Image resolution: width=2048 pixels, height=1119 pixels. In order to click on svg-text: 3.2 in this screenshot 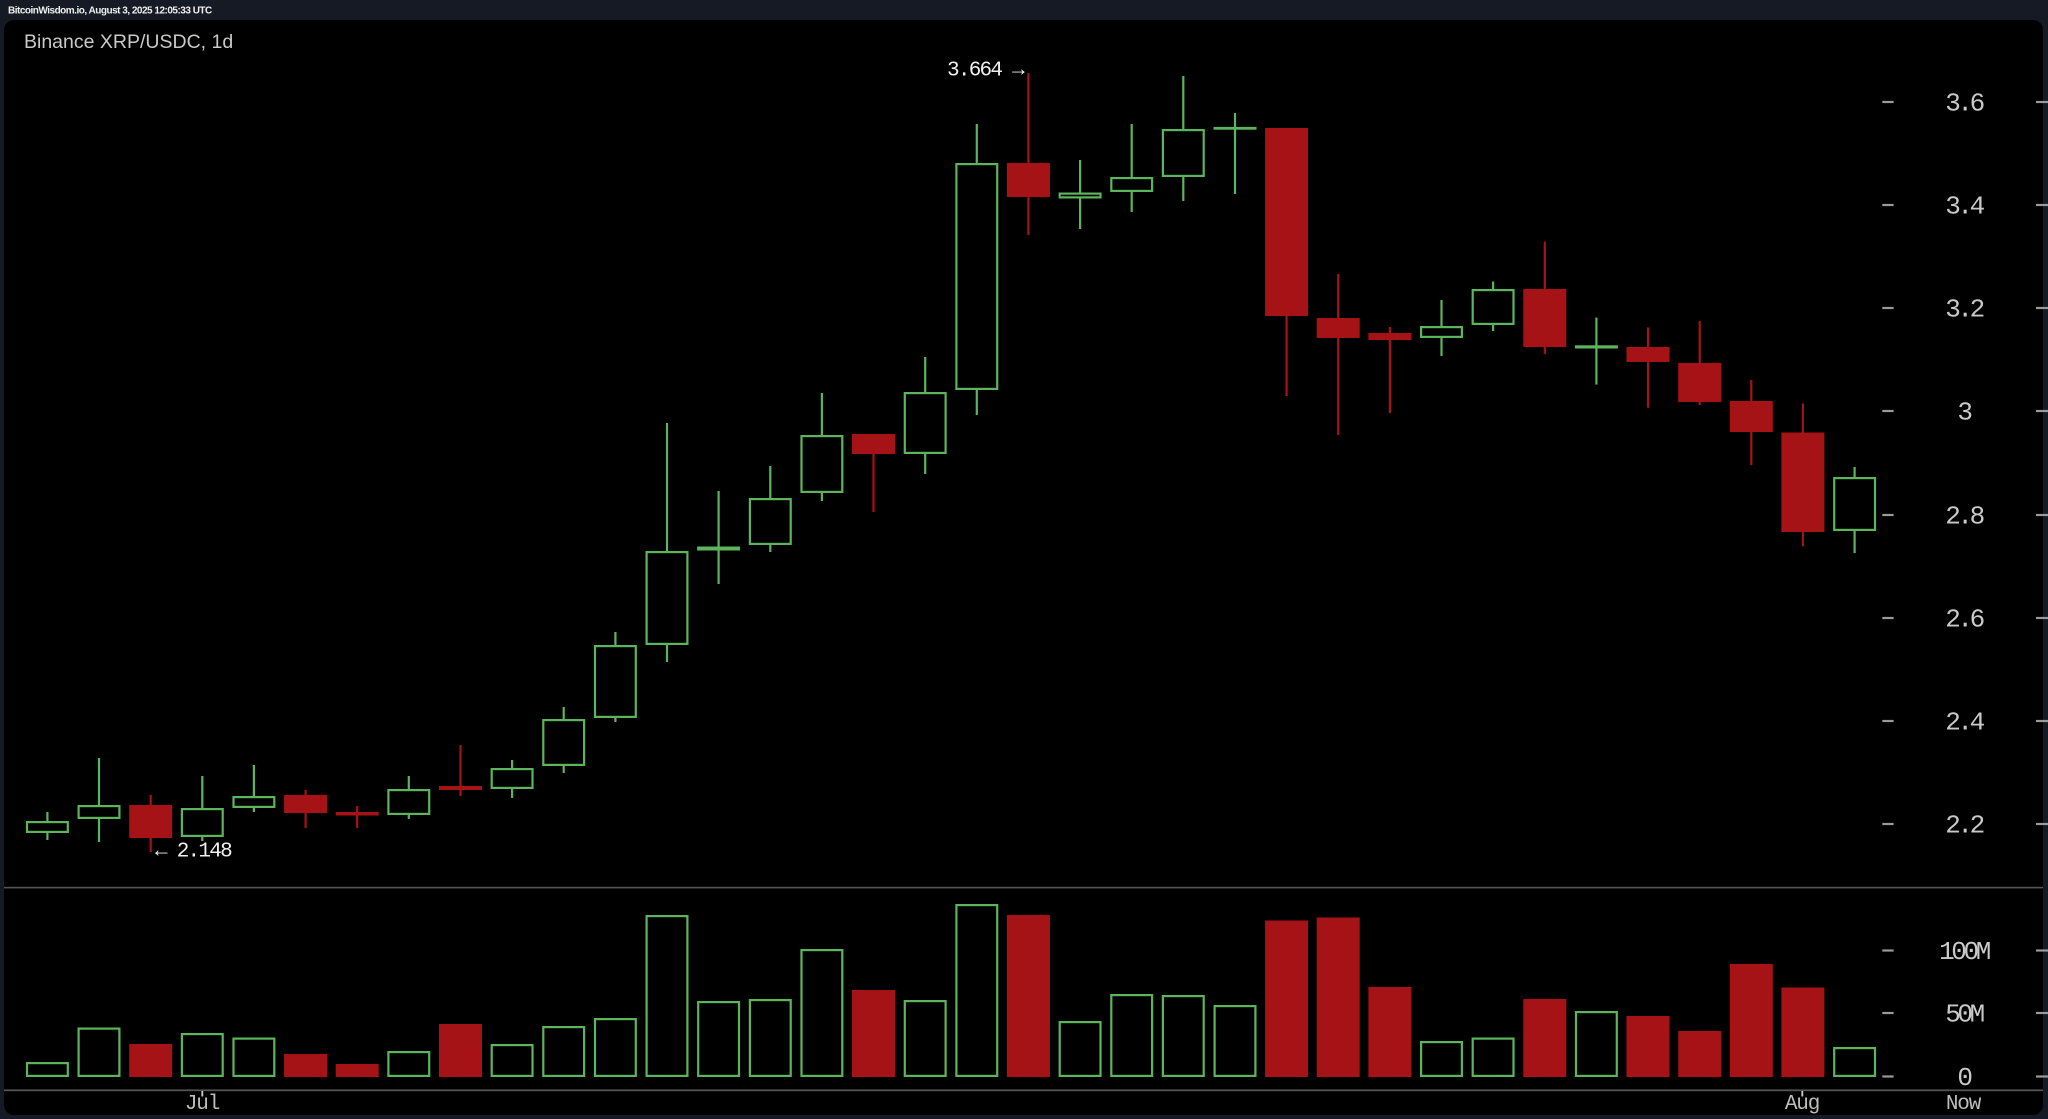, I will do `click(1964, 310)`.